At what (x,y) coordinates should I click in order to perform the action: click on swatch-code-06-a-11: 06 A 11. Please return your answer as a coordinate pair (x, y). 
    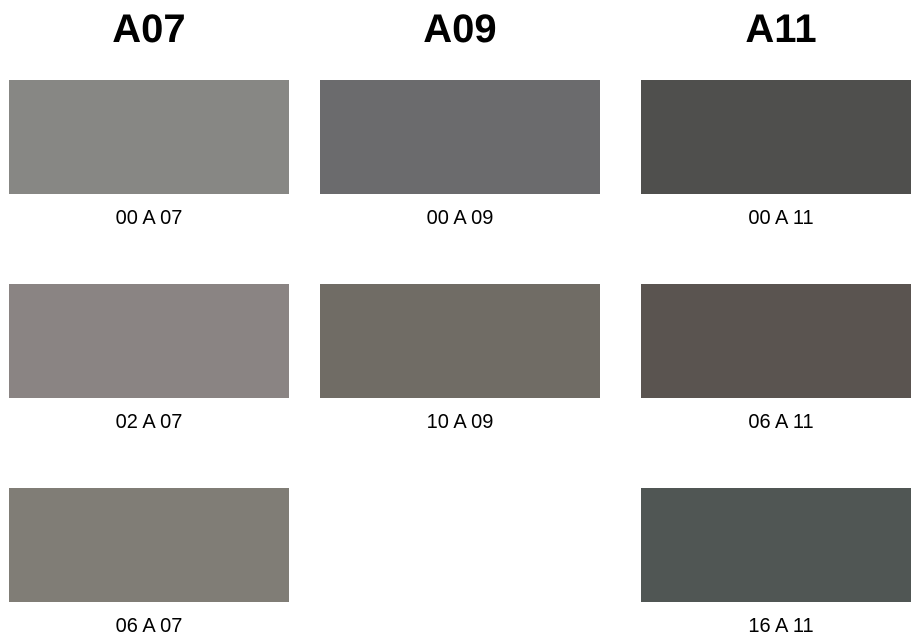
    Looking at the image, I should click on (781, 422).